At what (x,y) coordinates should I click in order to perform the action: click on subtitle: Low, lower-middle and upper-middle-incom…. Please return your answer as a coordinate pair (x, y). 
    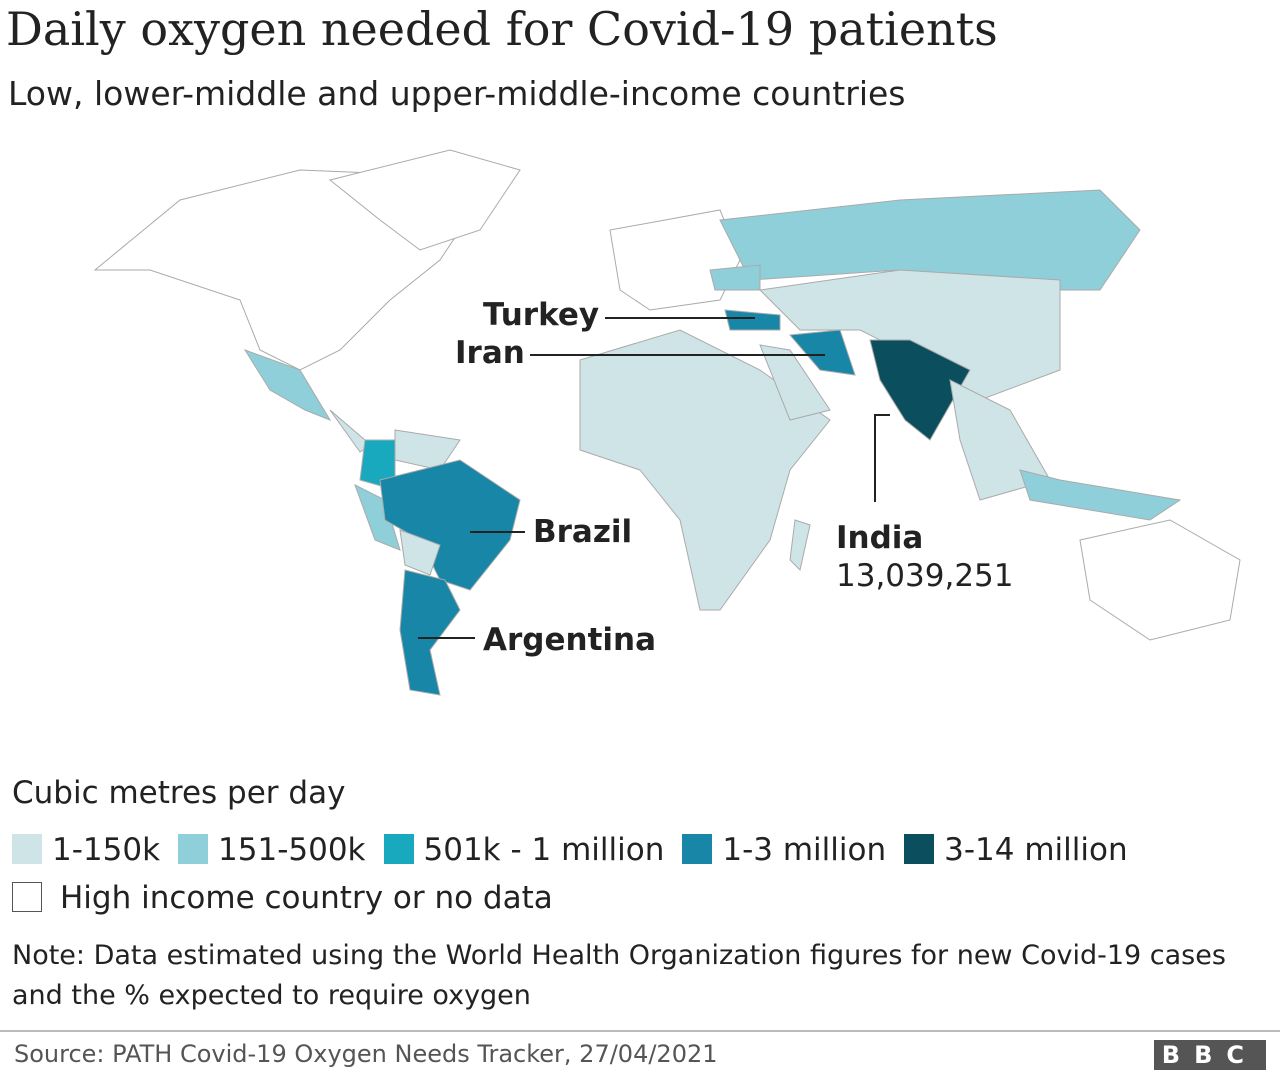
    Looking at the image, I should click on (457, 93).